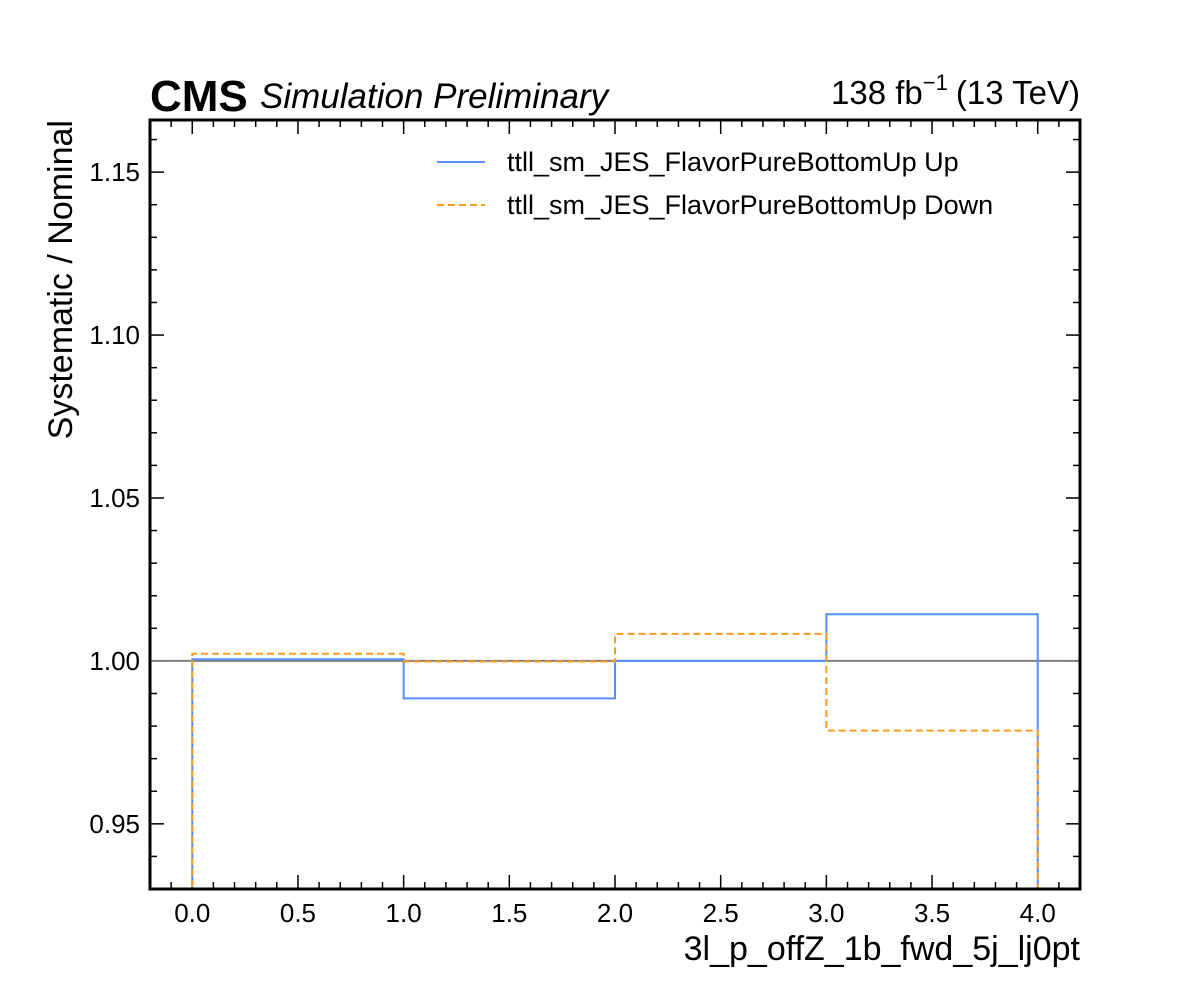 The width and height of the screenshot is (1200, 1000). What do you see at coordinates (1018, 92) in the screenshot?
I see `energy-label: (13 TeV)` at bounding box center [1018, 92].